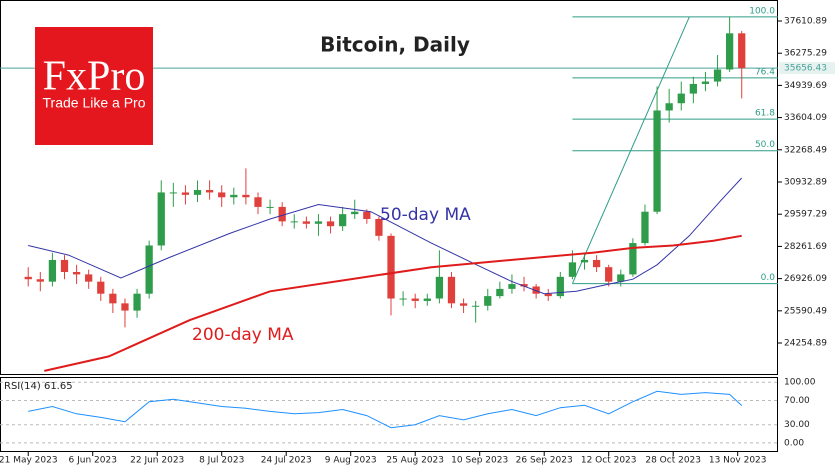 The image size is (835, 470). Describe the element at coordinates (762, 11) in the screenshot. I see `fib-label: 100.0` at that location.